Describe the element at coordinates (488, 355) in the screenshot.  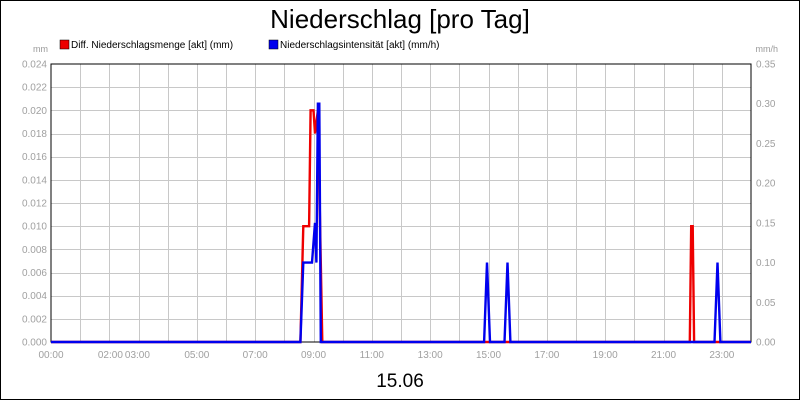
I see `x-tick-label: 15:00` at that location.